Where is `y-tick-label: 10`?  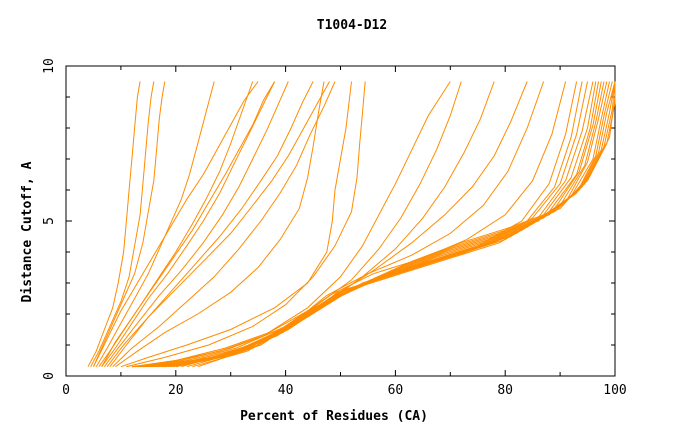
y-tick-label: 10 is located at coordinates (49, 66).